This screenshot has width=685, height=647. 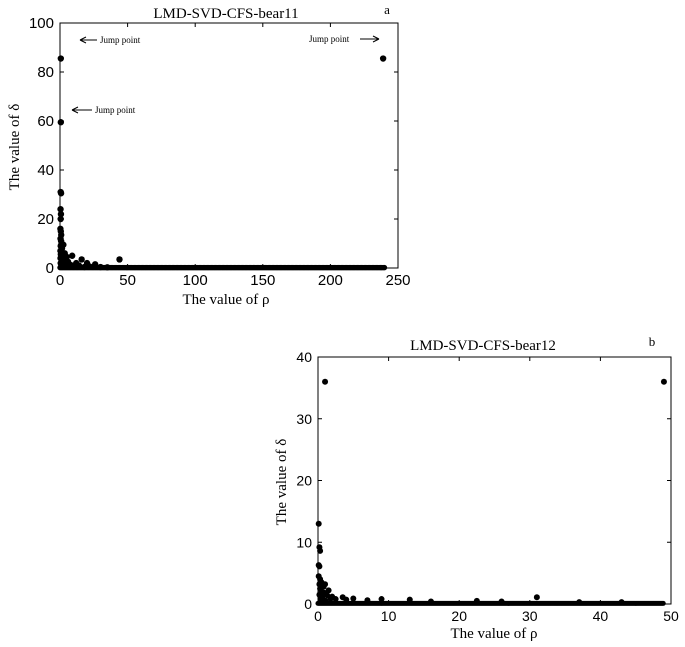 What do you see at coordinates (652, 341) in the screenshot?
I see `chart-b-panel-letter: b` at bounding box center [652, 341].